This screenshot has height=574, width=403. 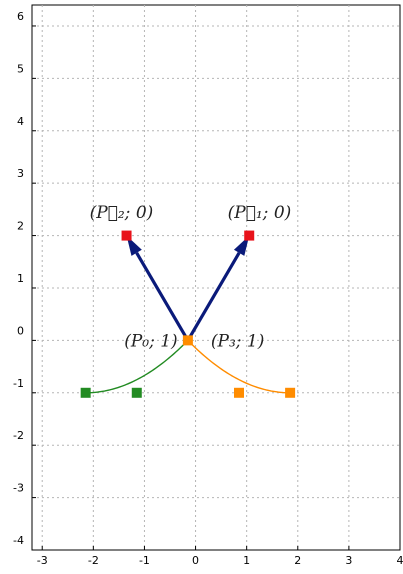 I want to click on point-labels: (P₀; 1) (P₃; 1) (P⃗₂; 0) (P⃗₁; 0), so click(x=191, y=277).